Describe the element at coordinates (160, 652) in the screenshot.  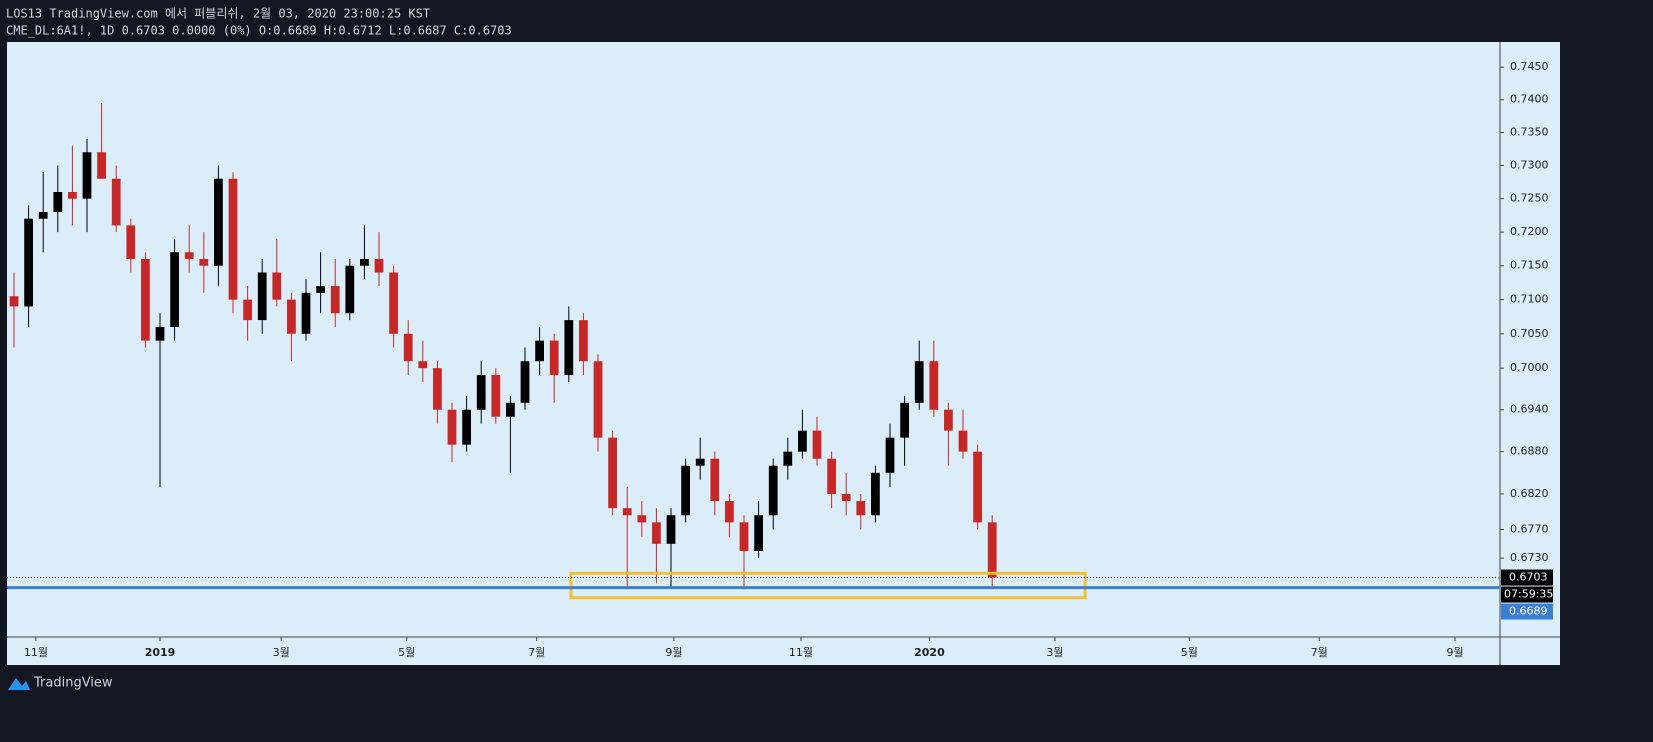
I see `x-tick-label: 2019` at that location.